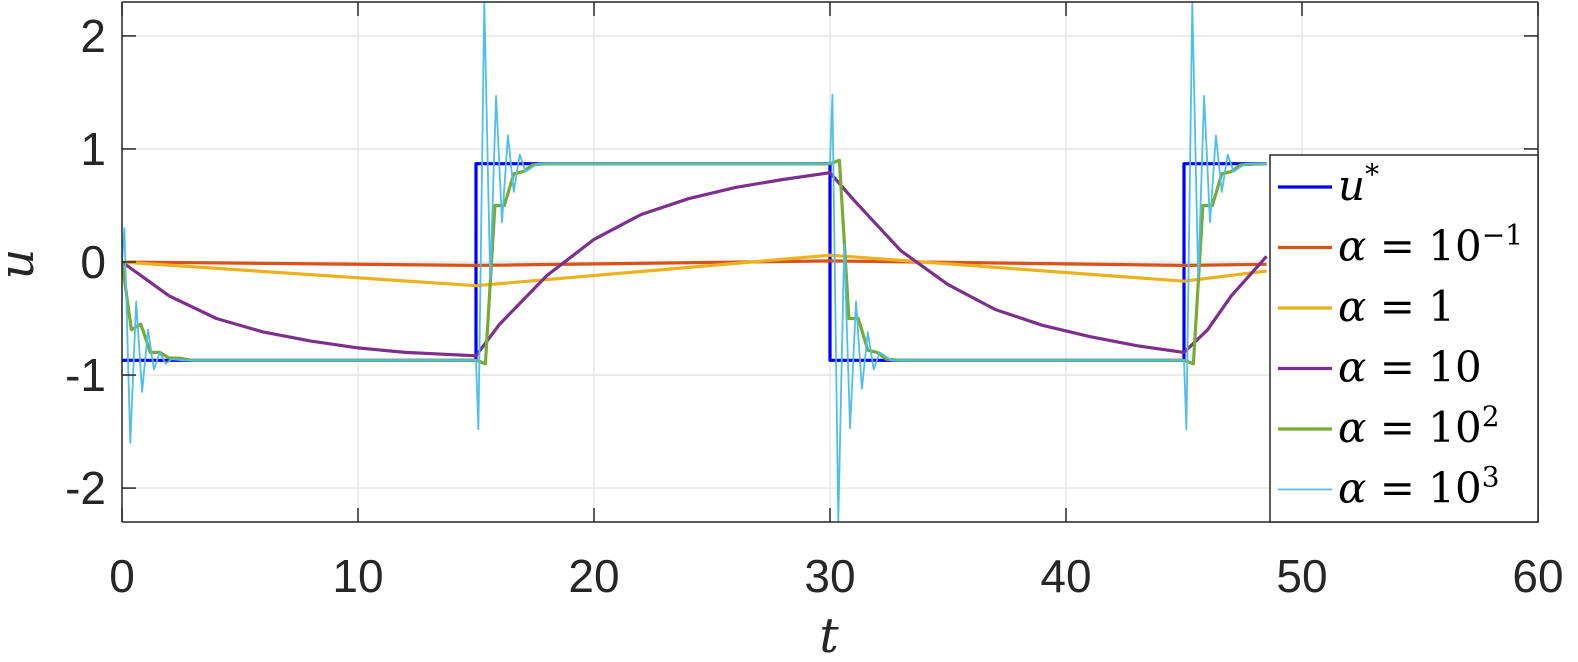 Image resolution: width=1578 pixels, height=662 pixels. Describe the element at coordinates (829, 576) in the screenshot. I see `x-tick-label: 30` at that location.